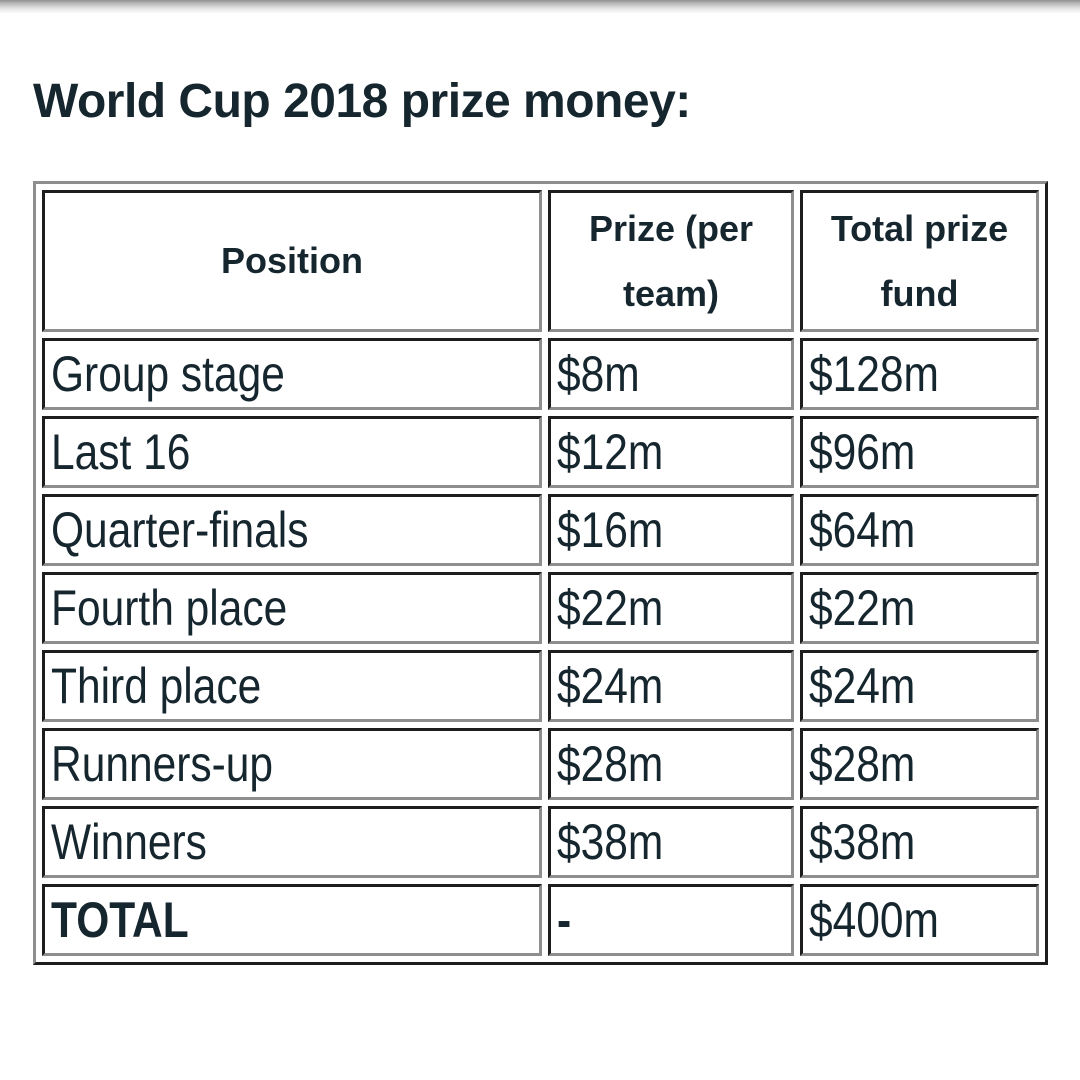  I want to click on cell-text: Last 16, so click(121, 452).